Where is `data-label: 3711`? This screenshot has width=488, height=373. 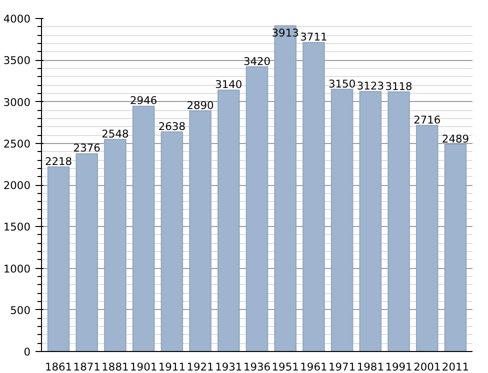 data-label: 3711 is located at coordinates (314, 37).